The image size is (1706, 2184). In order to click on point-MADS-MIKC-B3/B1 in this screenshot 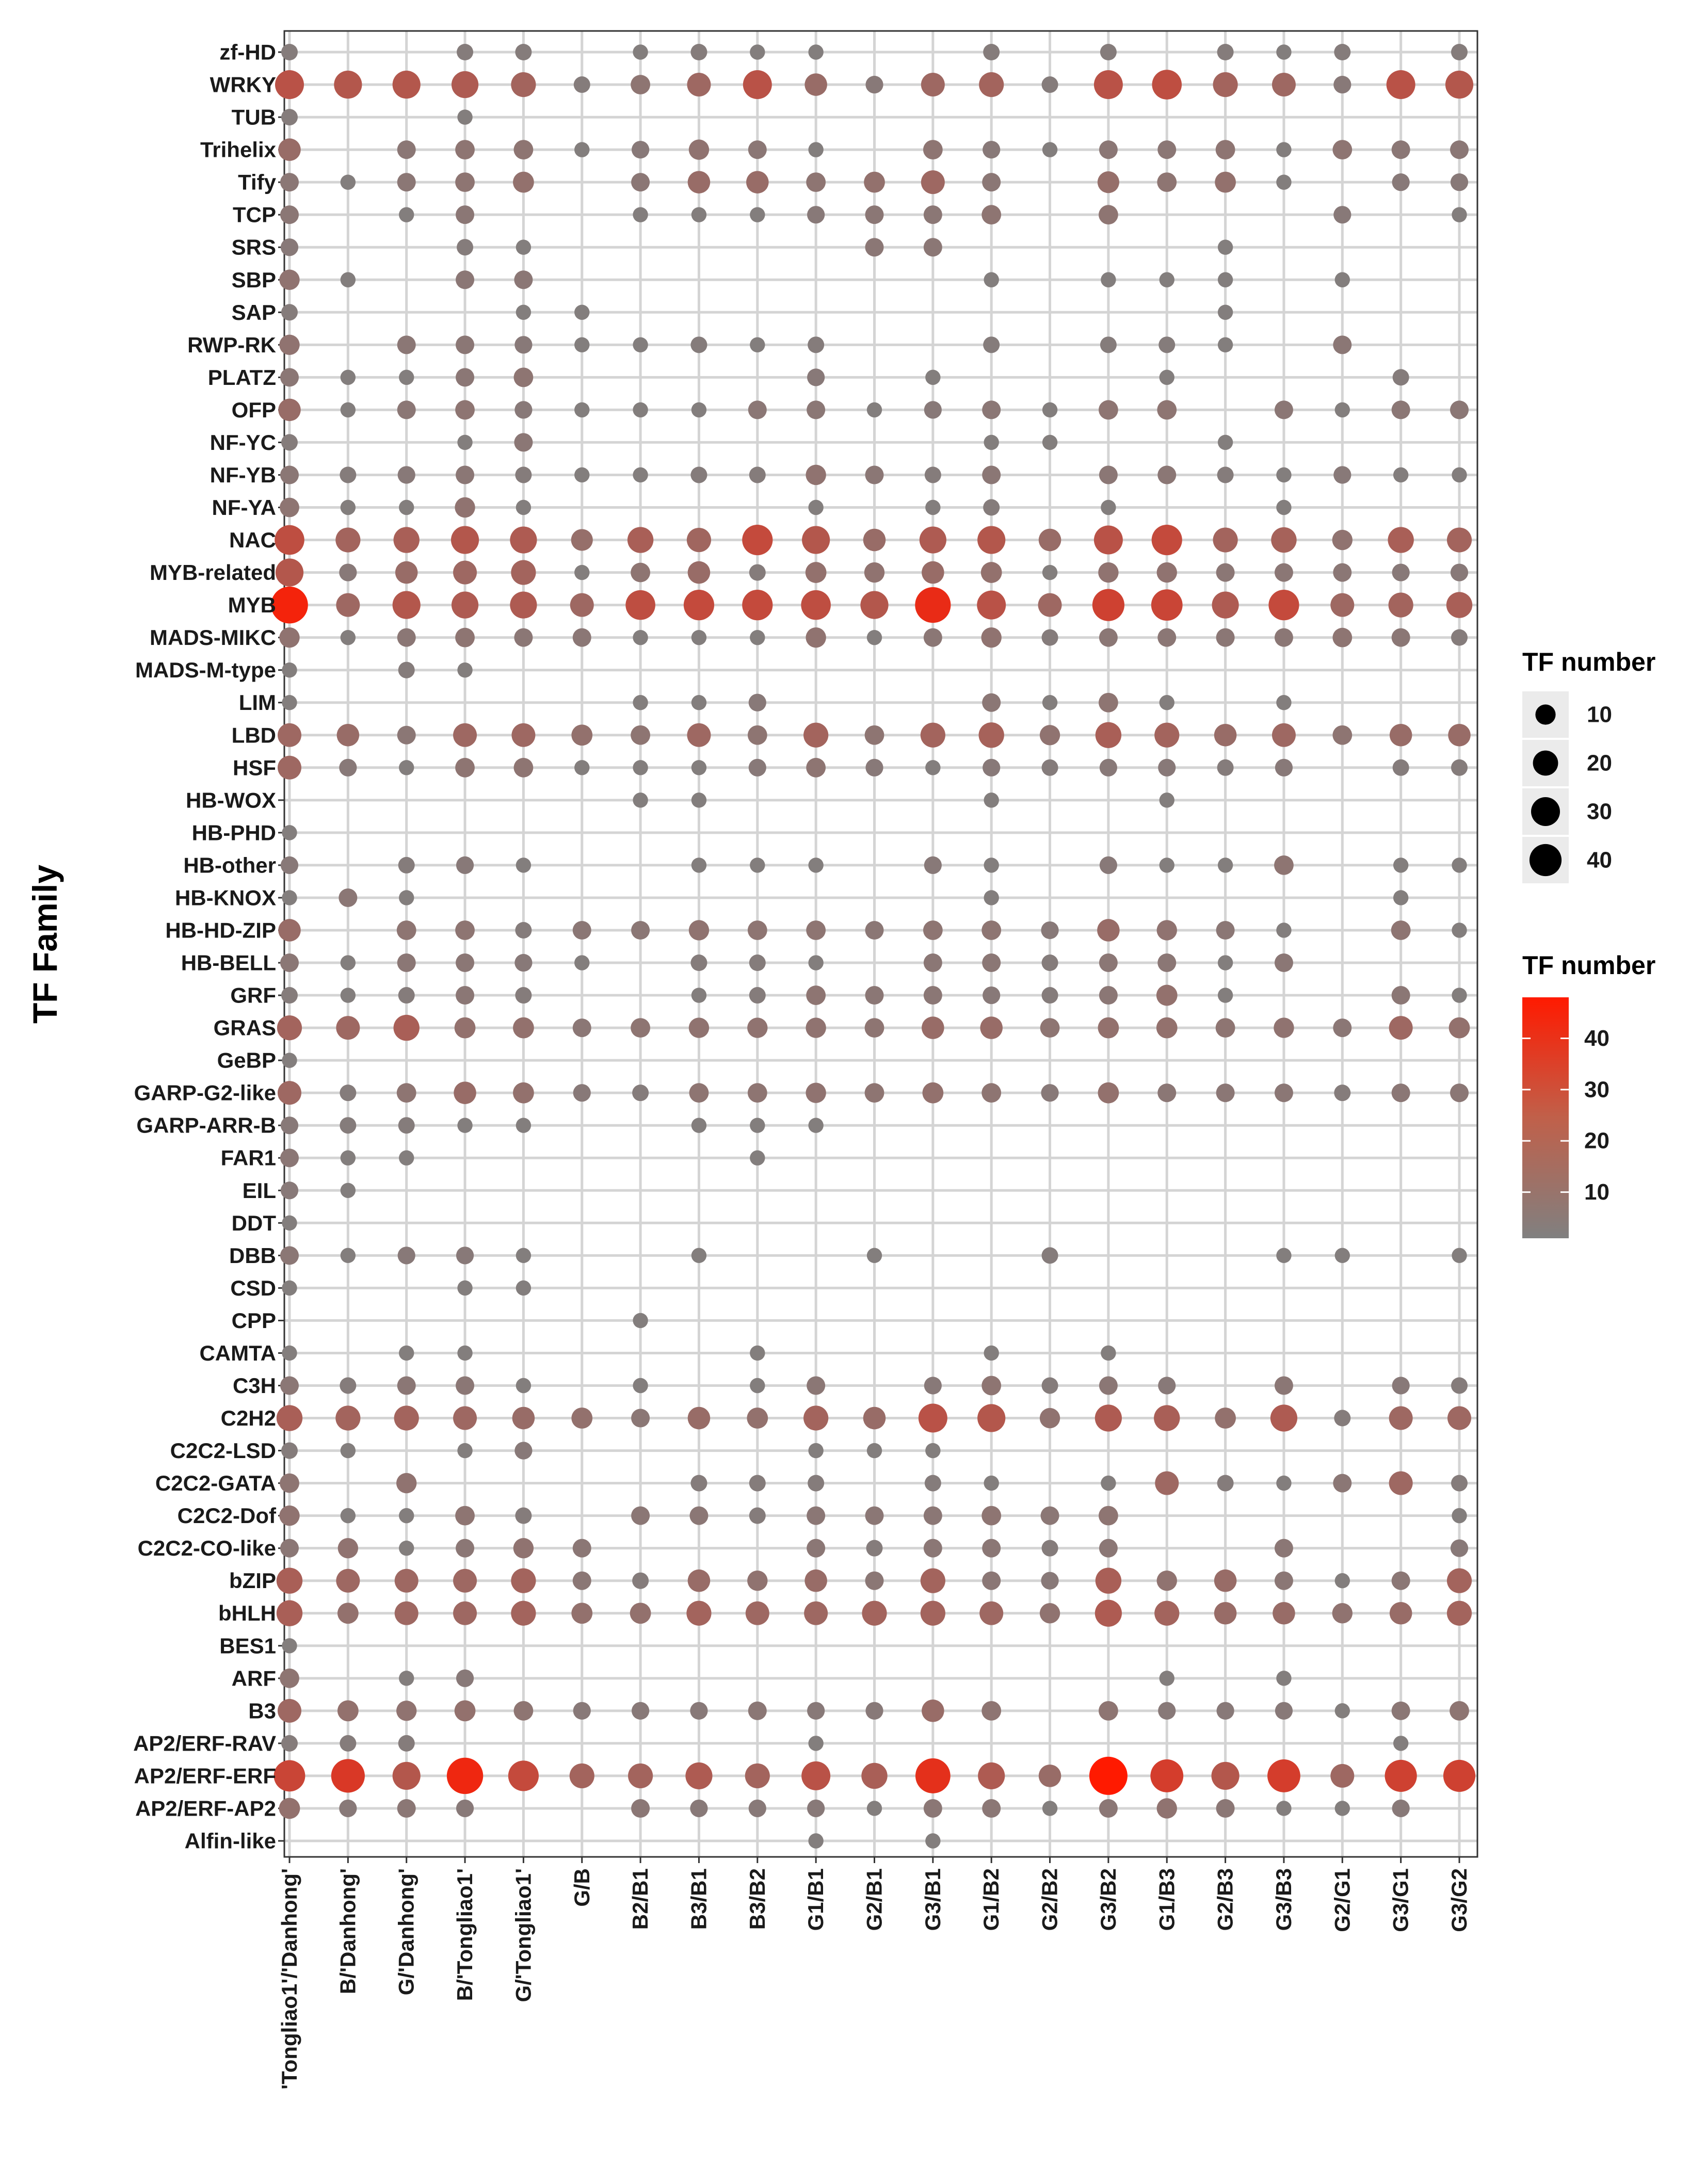, I will do `click(699, 637)`.